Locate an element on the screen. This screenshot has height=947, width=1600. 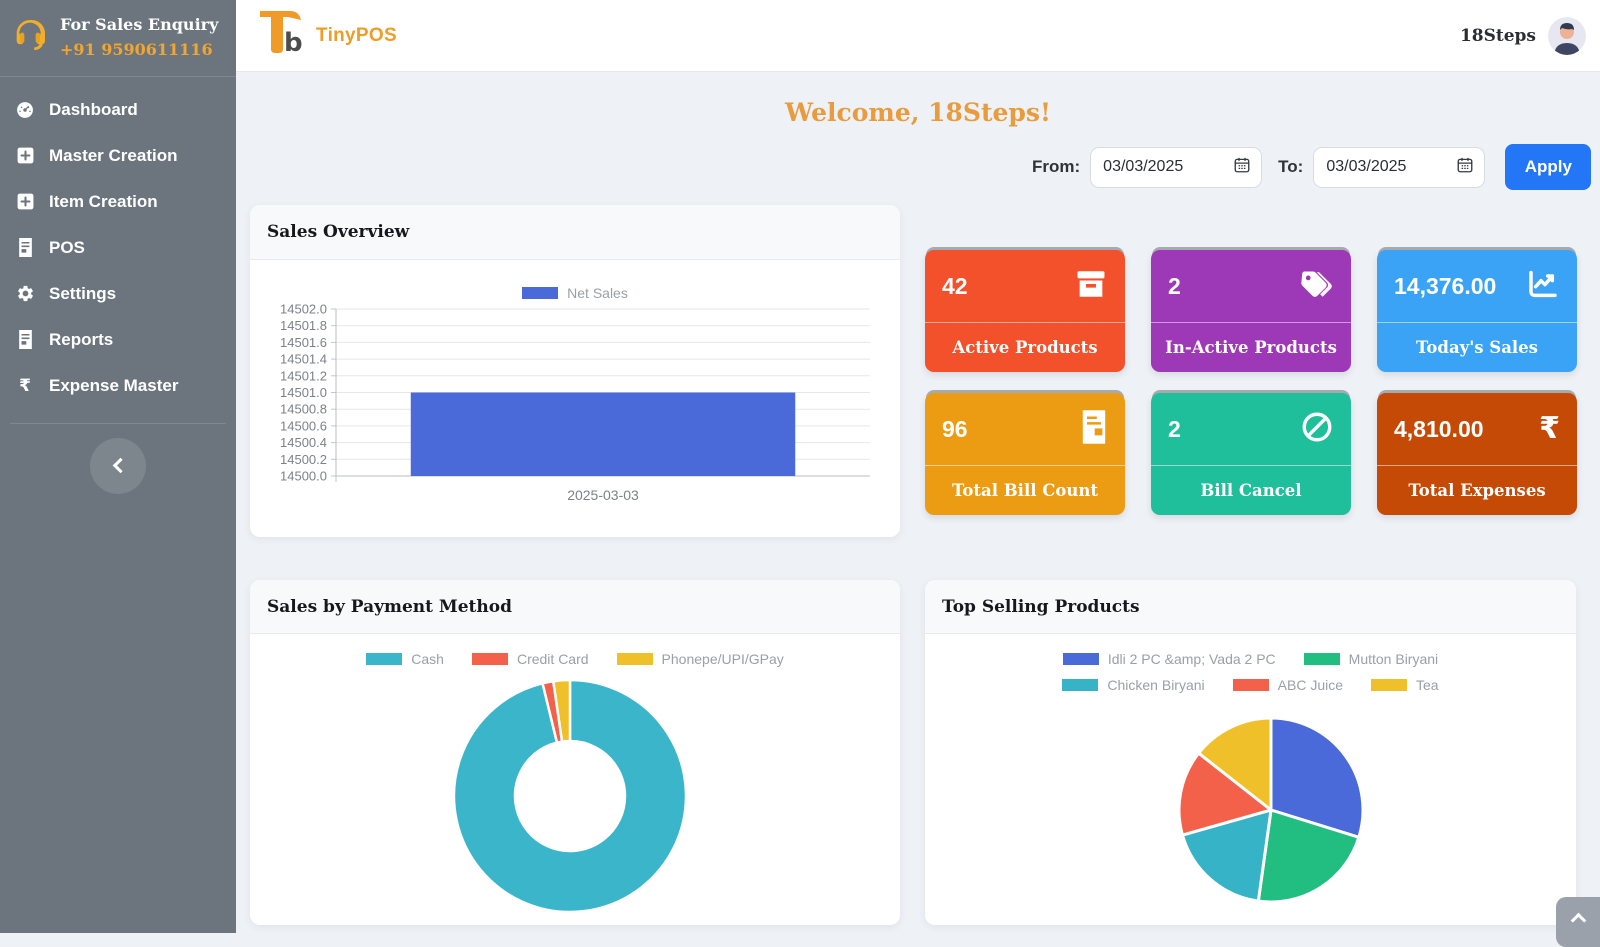
avatar is located at coordinates (1567, 35).